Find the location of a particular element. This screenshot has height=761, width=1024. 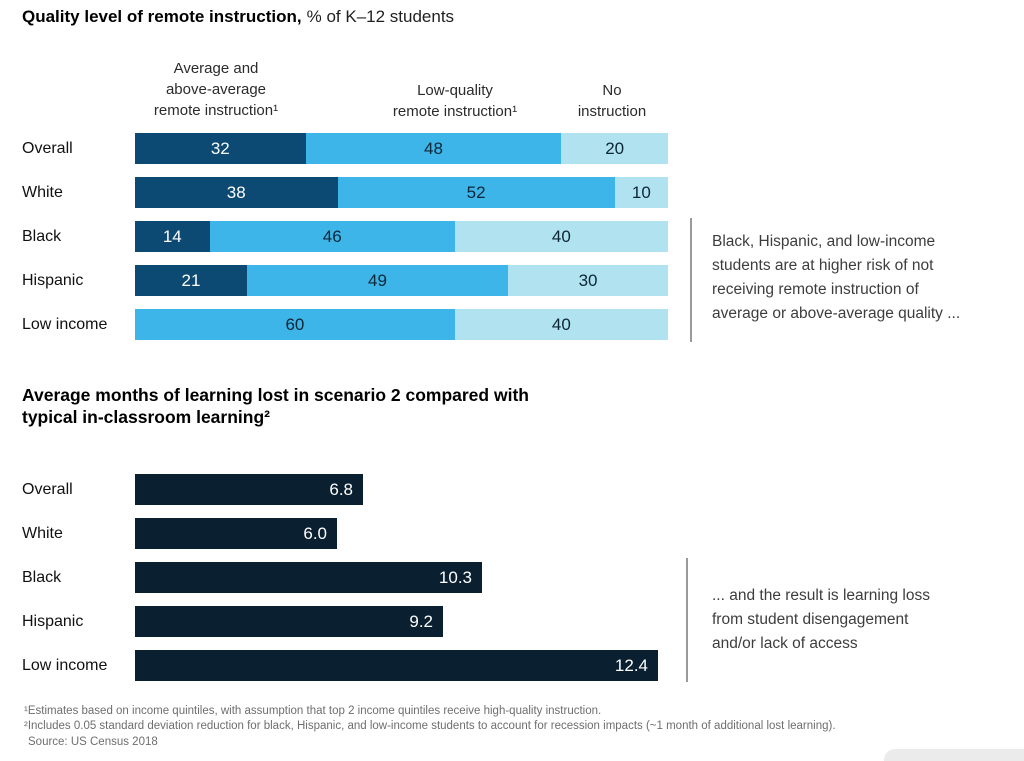

stacked-bar-track: 21 49 30 is located at coordinates (401, 280).